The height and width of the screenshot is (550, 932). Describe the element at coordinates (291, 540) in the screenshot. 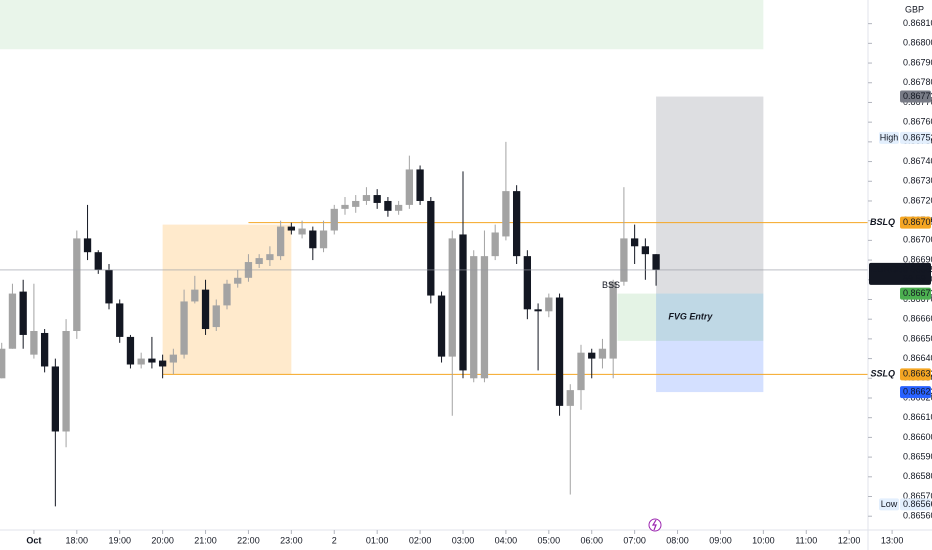

I see `x-tick-label: 23:00` at that location.